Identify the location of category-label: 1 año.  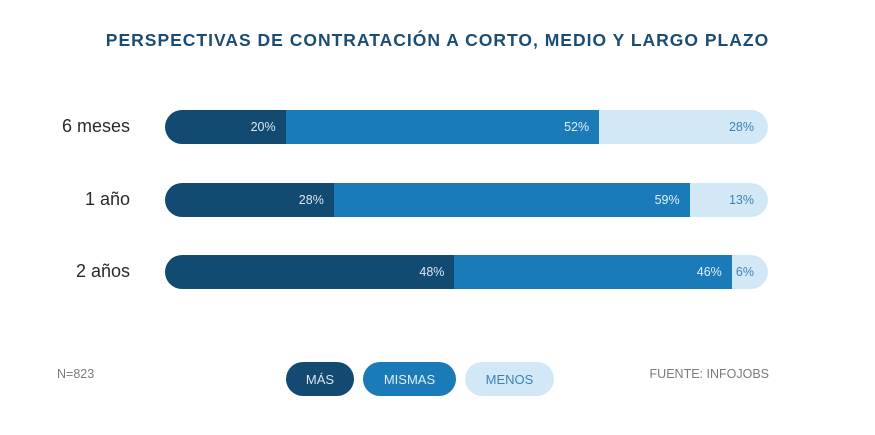
(107, 199).